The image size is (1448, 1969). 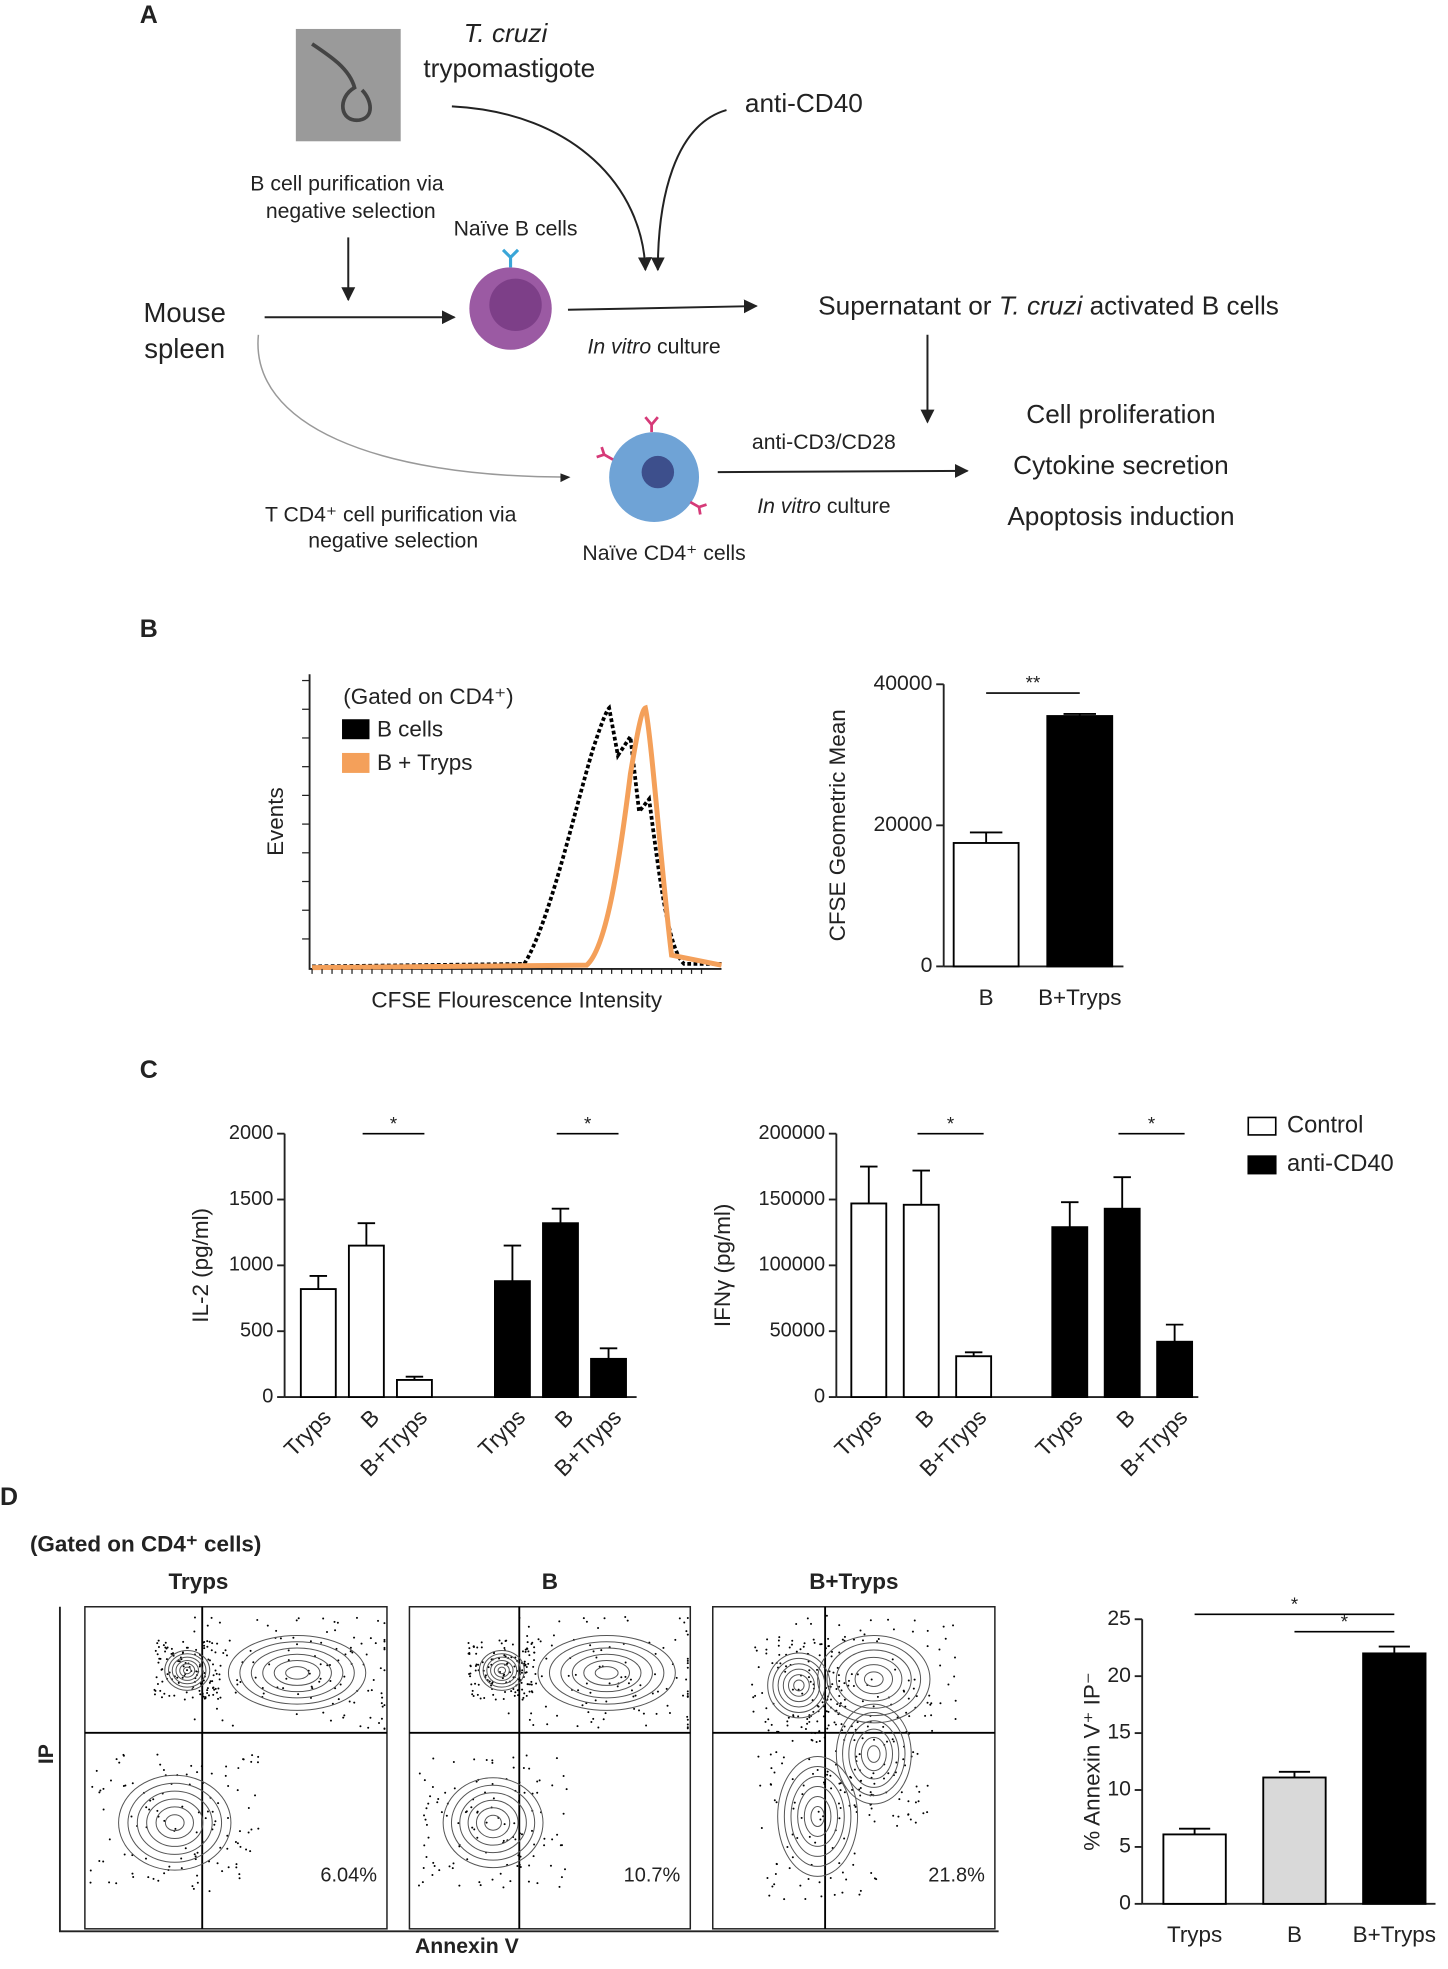 What do you see at coordinates (251, 1265) in the screenshot?
I see `y-tick-label: 1000` at bounding box center [251, 1265].